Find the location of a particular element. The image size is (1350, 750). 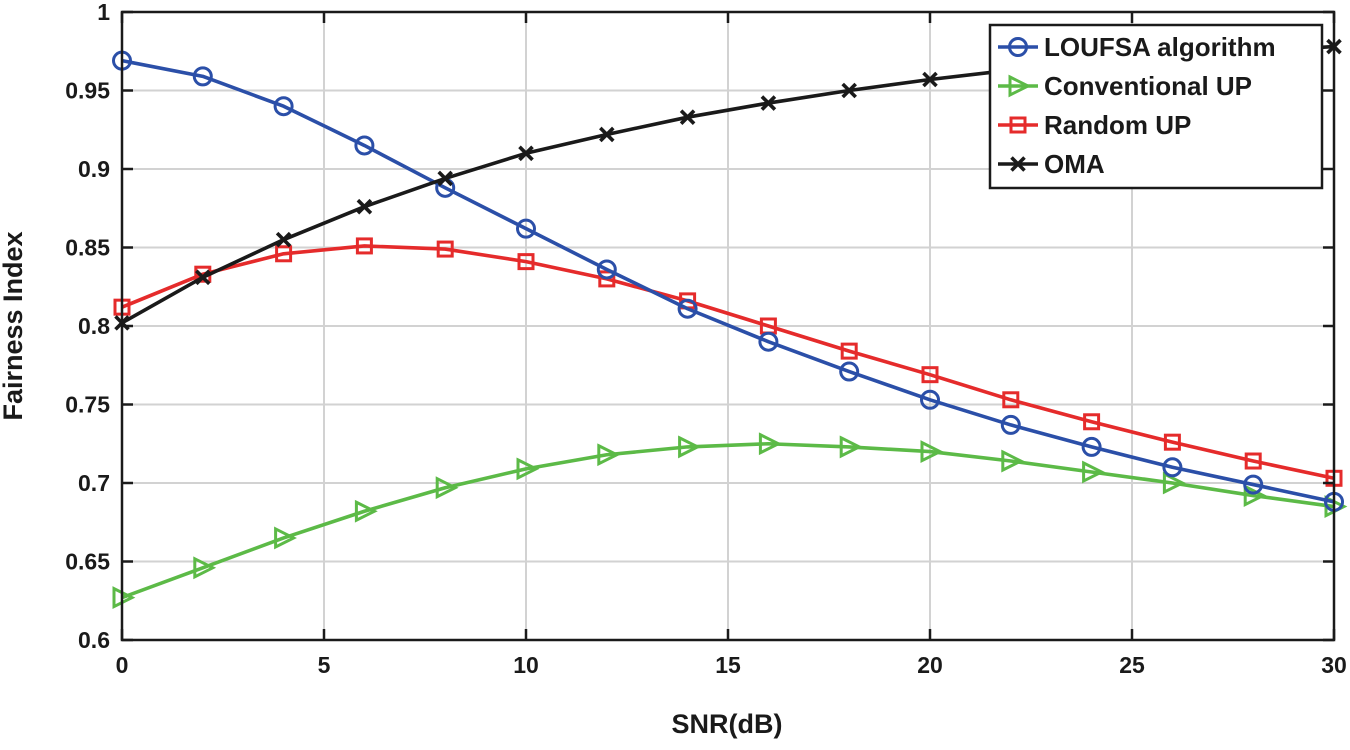

x-axis-label: SNR(dB) is located at coordinates (727, 724).